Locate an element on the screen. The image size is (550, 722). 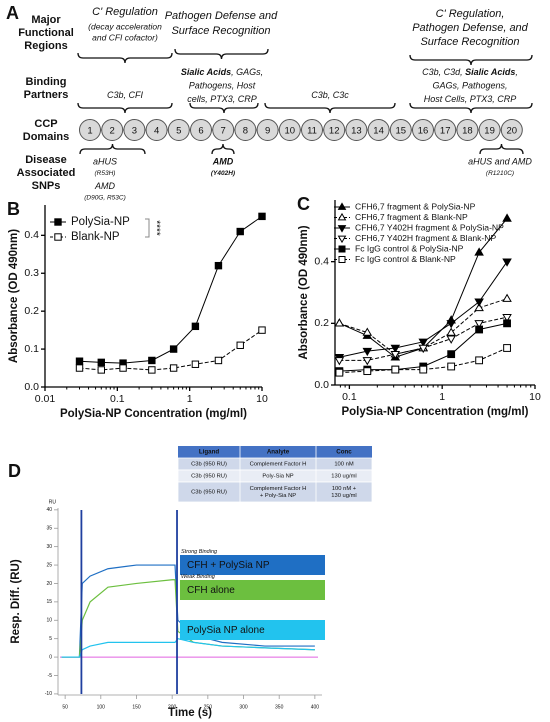
legend-label: Fc IgG control & Blank-NP is located at coordinates (405, 259).